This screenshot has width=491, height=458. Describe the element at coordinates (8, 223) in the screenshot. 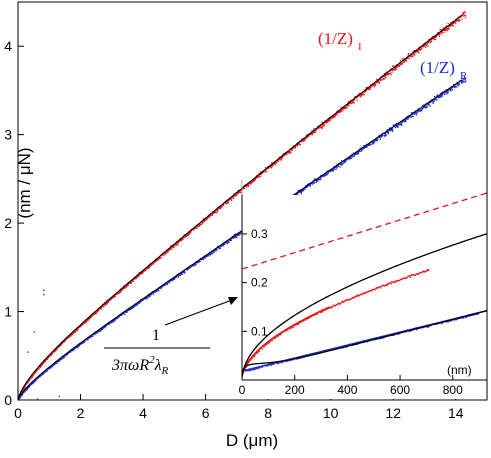

I see `y-tick-label-2: 2` at that location.